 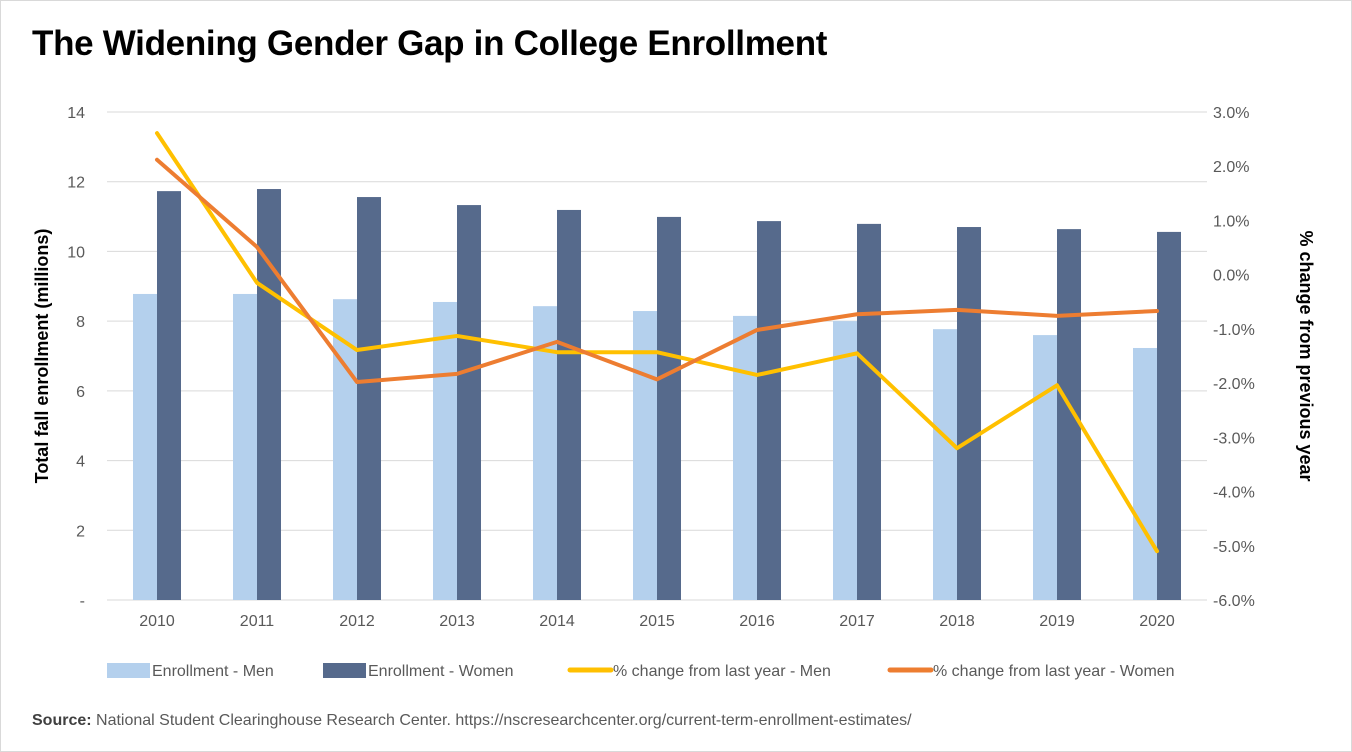 What do you see at coordinates (42, 356) in the screenshot?
I see `y-axis-label: Total fall enrollment (millions)` at bounding box center [42, 356].